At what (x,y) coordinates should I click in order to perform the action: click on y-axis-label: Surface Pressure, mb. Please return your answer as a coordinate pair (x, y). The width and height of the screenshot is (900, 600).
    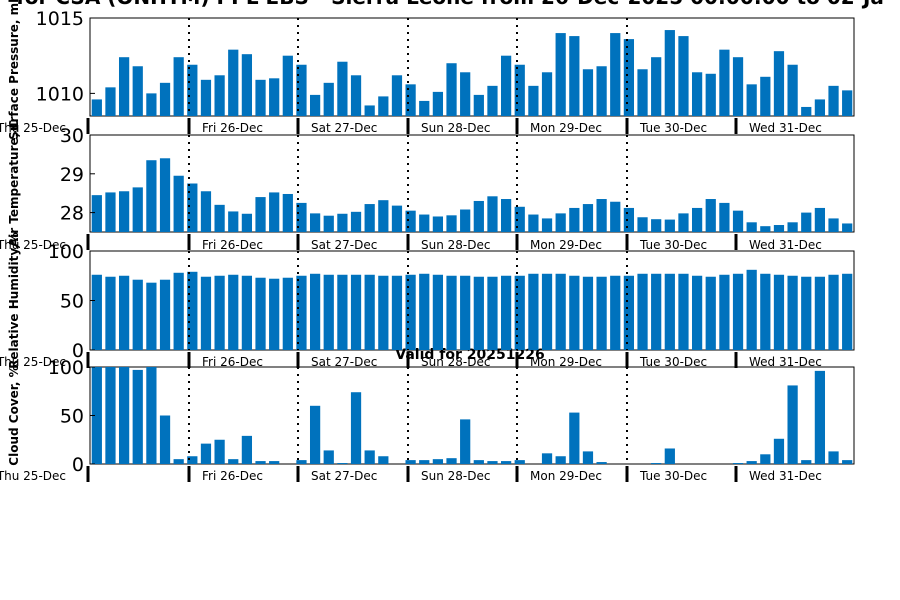
    Looking at the image, I should click on (14, 70).